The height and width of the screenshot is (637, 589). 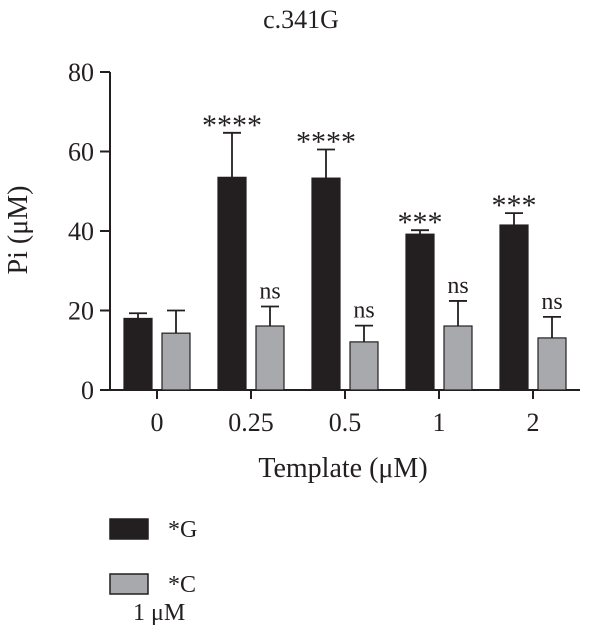 I want to click on y-tick-label: 0, so click(x=87, y=390).